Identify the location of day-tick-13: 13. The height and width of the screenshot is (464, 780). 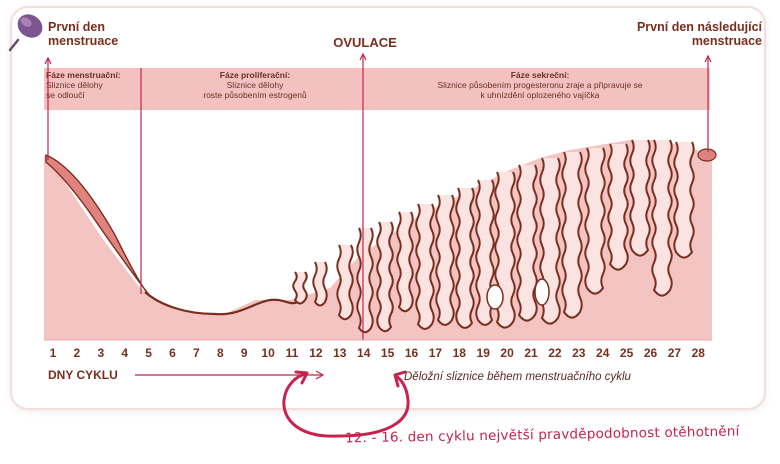
(340, 353).